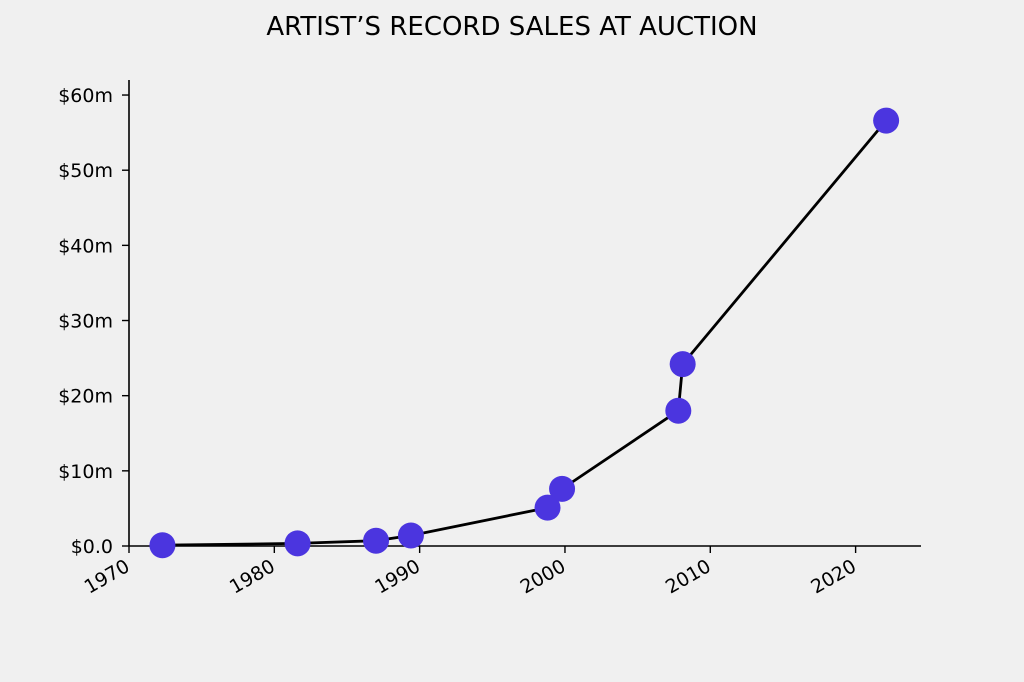 This screenshot has height=682, width=1024. What do you see at coordinates (107, 576) in the screenshot?
I see `x-tick-label: 1970` at bounding box center [107, 576].